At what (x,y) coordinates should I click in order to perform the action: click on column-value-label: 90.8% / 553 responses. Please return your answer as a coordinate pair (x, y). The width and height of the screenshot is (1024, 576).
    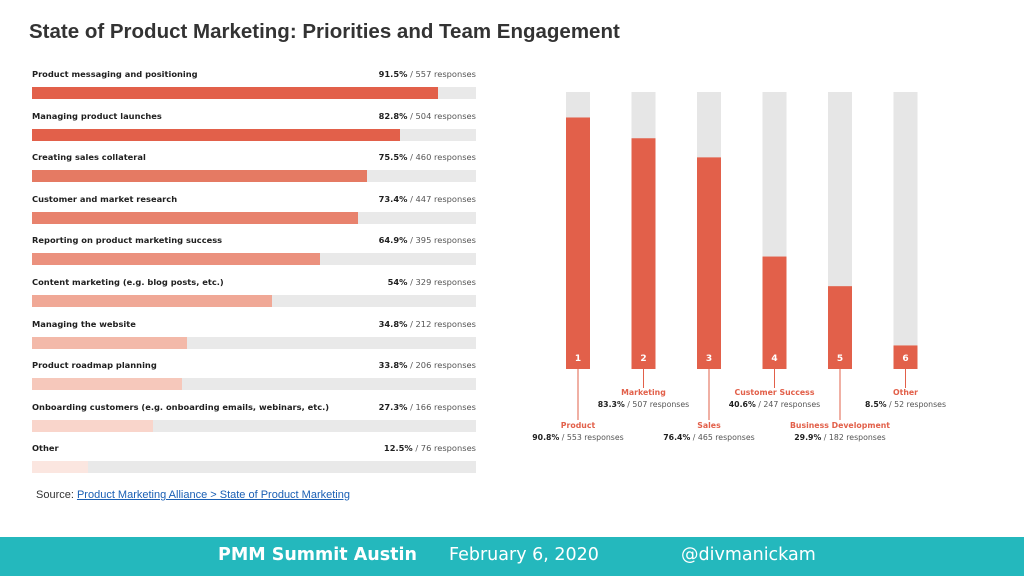
    Looking at the image, I should click on (577, 437).